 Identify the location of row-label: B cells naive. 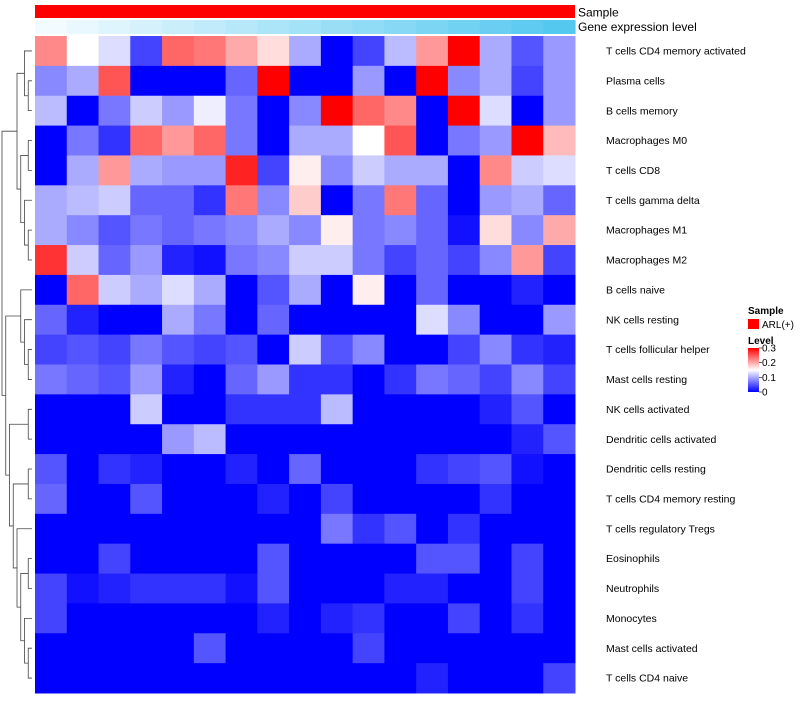
(635, 290).